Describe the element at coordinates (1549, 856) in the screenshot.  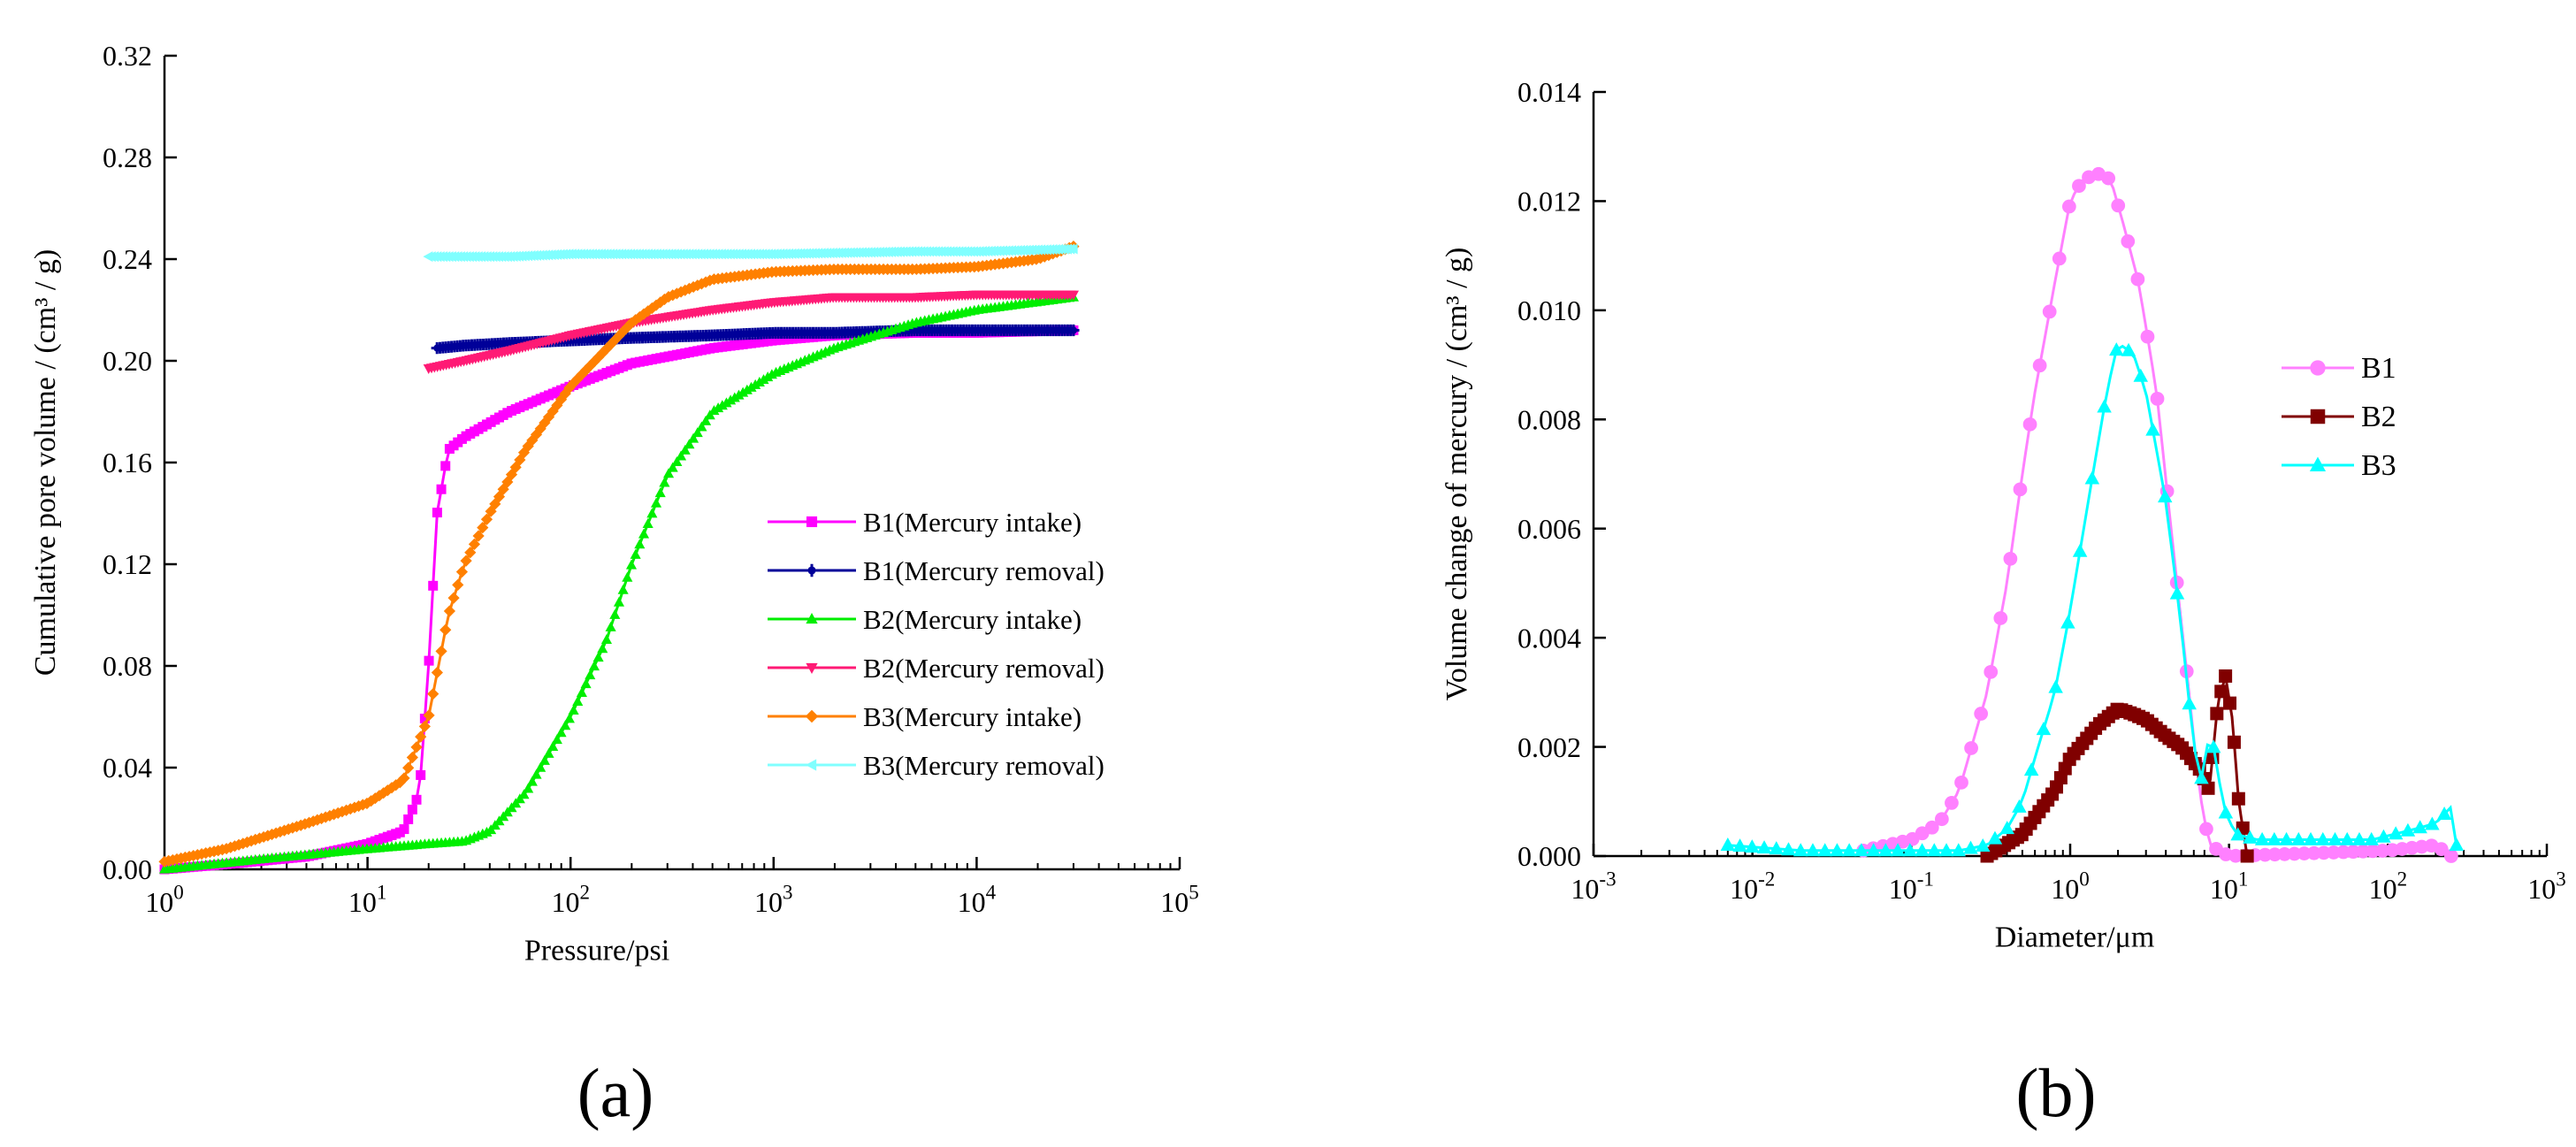
I see `y-tick-label: 0.000` at that location.